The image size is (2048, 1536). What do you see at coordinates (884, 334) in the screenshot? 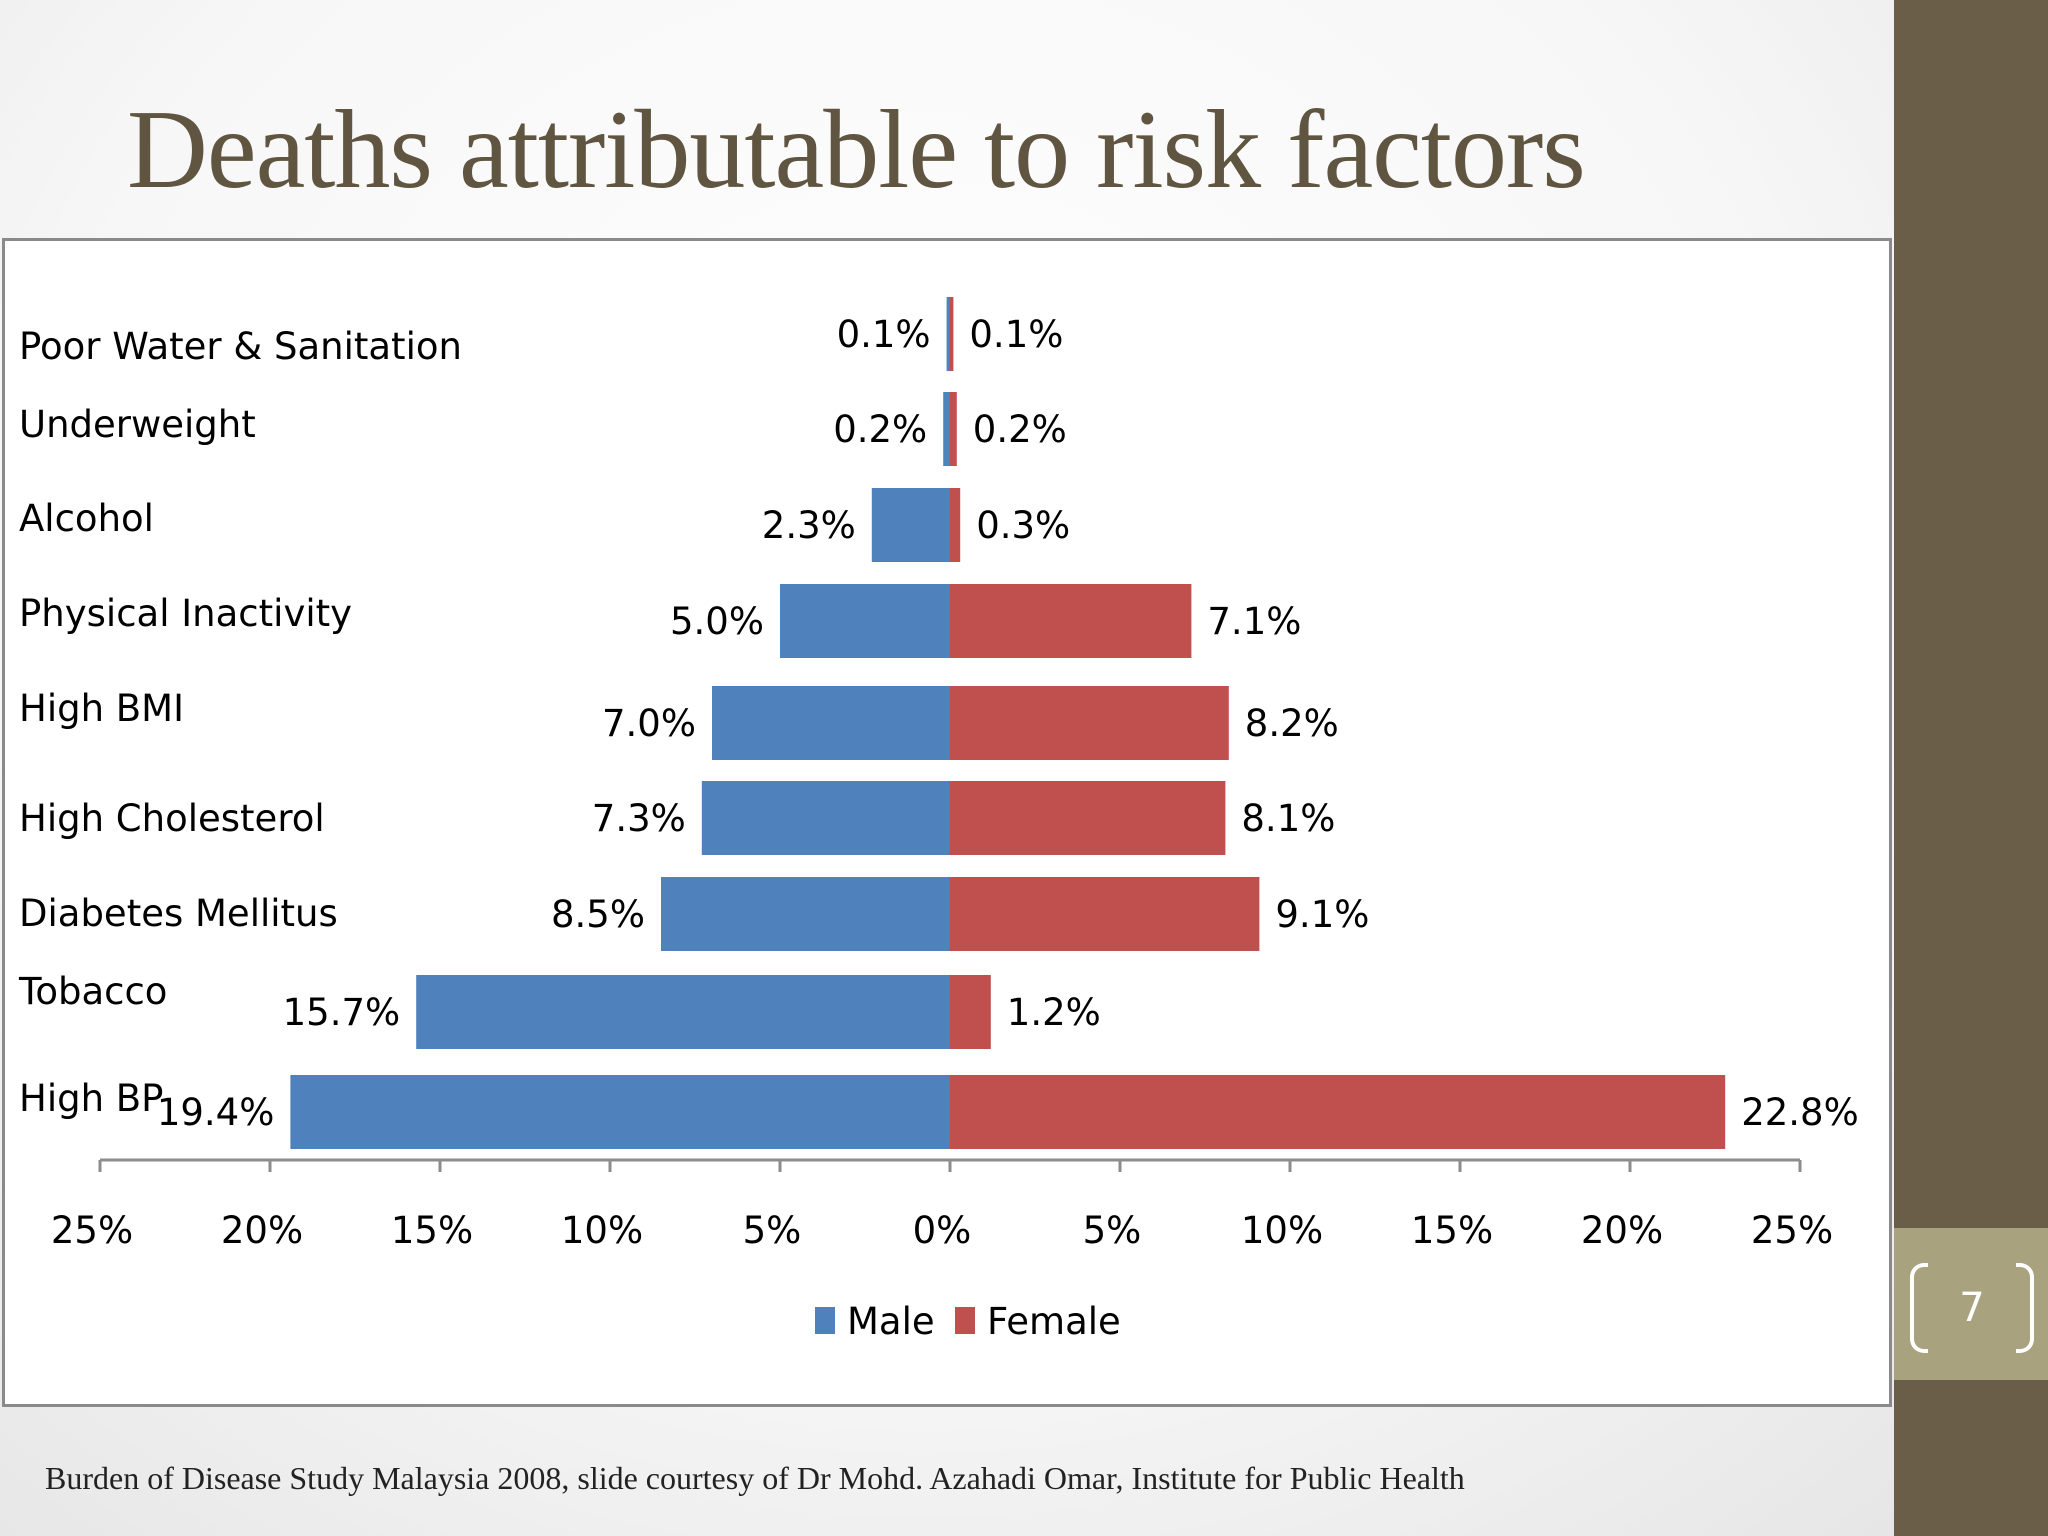
I see `male-data-label: 0.1%` at bounding box center [884, 334].